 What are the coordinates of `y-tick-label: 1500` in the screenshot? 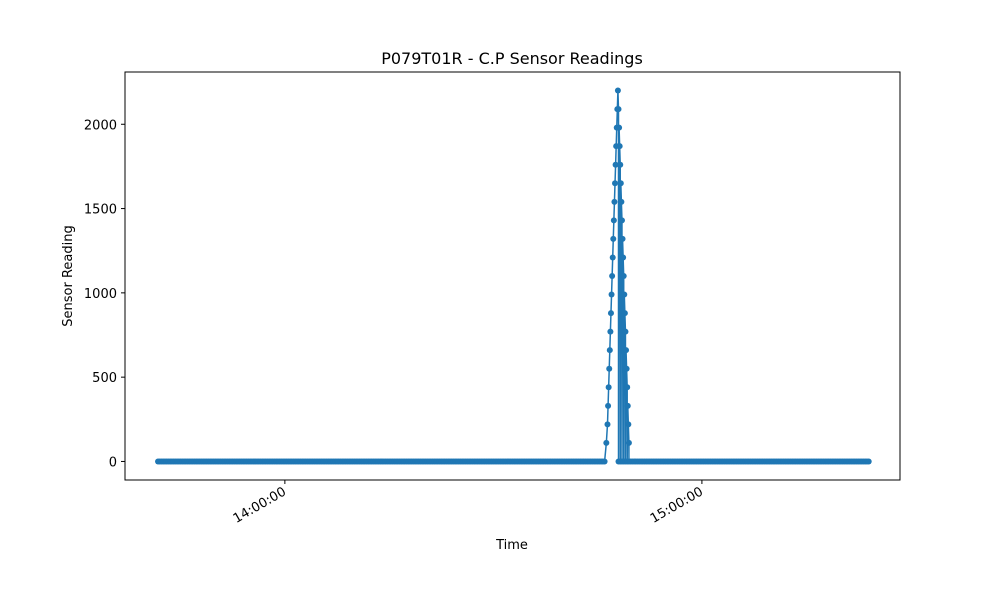 It's located at (100, 210).